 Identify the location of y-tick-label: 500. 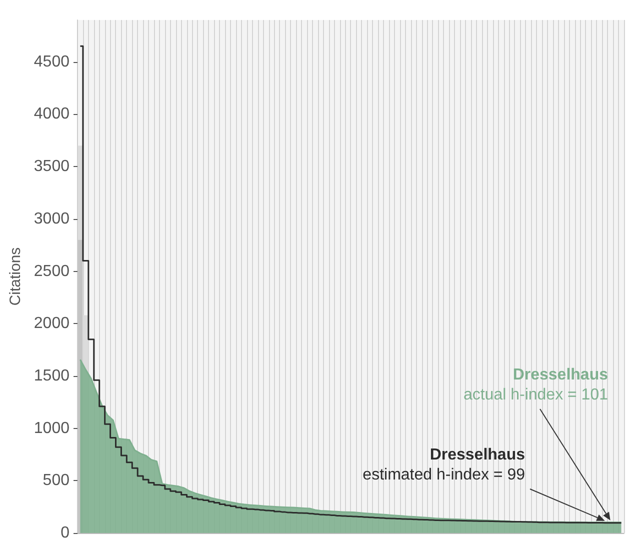
(56, 481).